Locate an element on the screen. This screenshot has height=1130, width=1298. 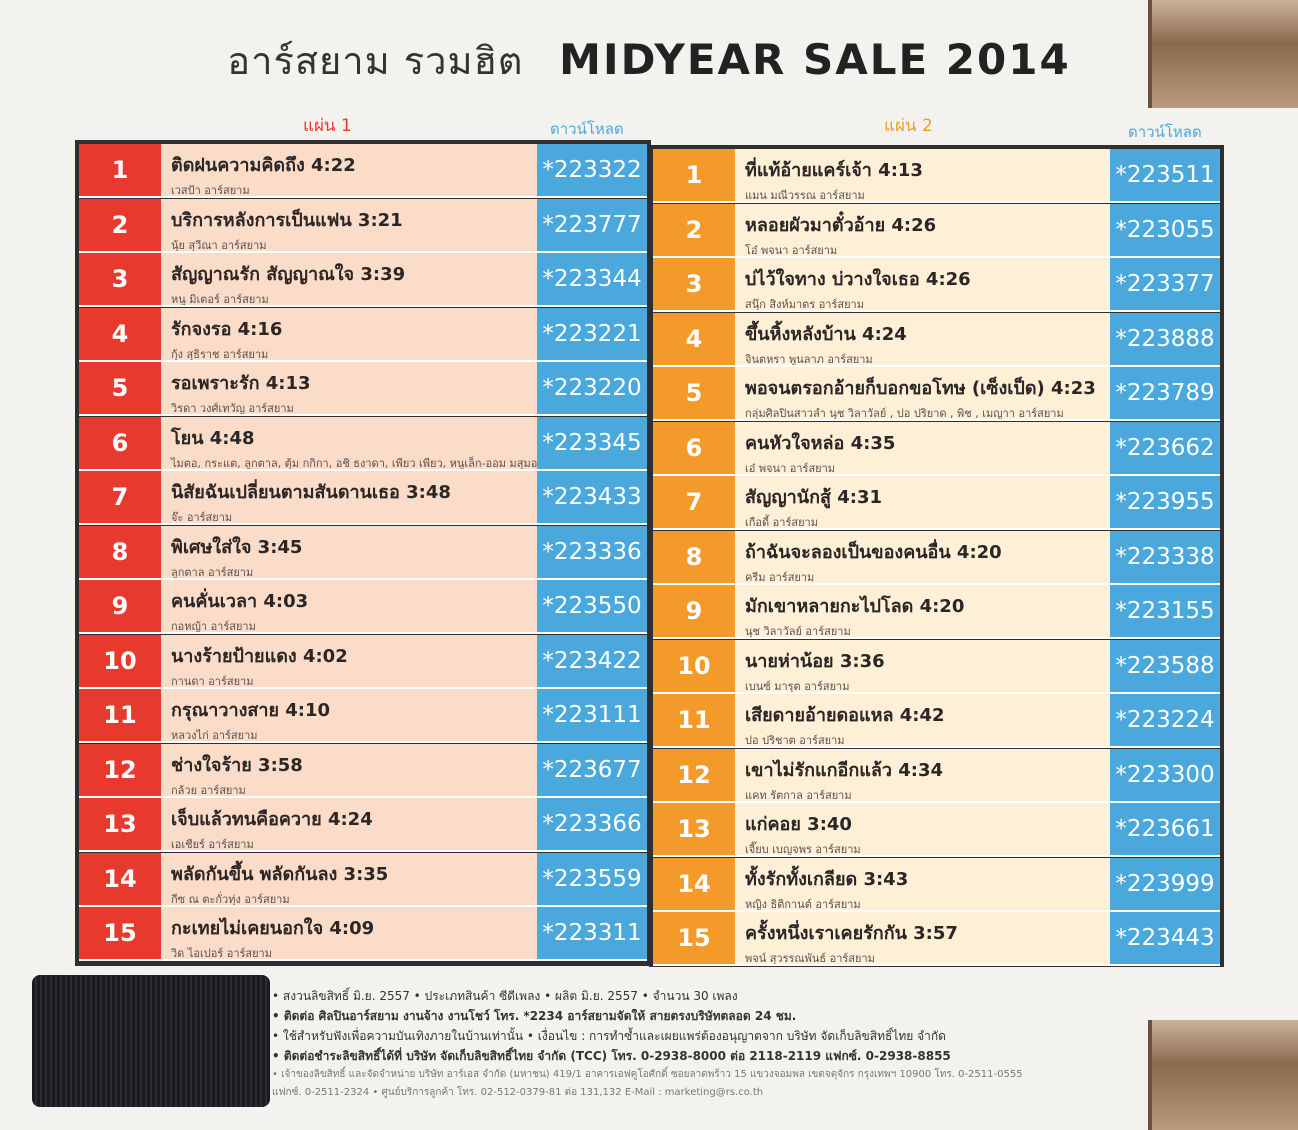
track-title: คนคั่นเวลา 4:03 is located at coordinates (240, 601).